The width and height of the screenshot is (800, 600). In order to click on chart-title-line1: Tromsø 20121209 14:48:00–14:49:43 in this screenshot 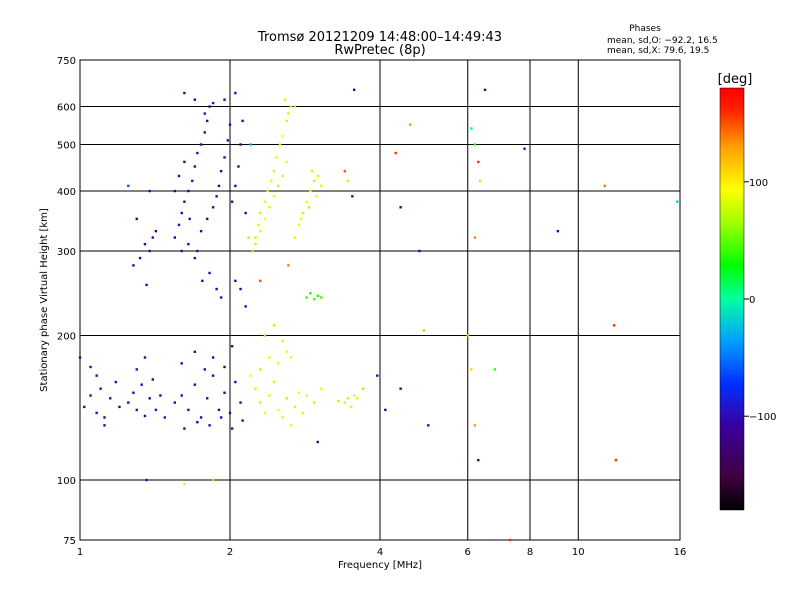, I will do `click(379, 37)`.